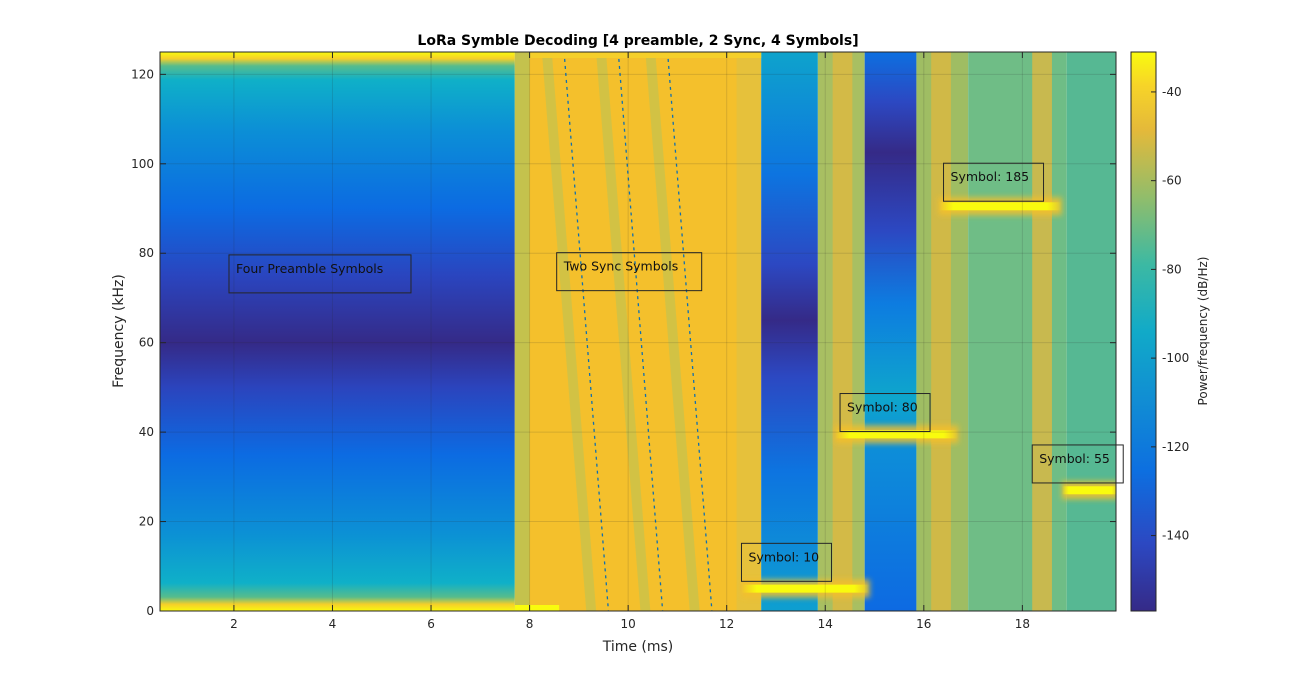  What do you see at coordinates (142, 164) in the screenshot?
I see `y-tick-label: 100` at bounding box center [142, 164].